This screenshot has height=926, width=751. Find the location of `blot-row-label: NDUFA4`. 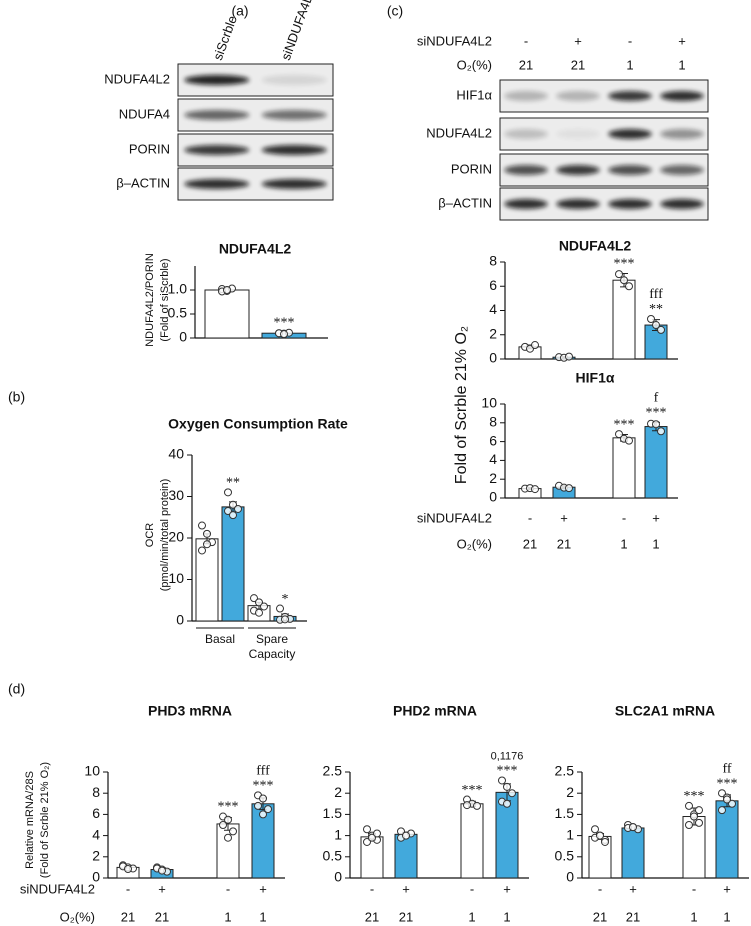

blot-row-label: NDUFA4 is located at coordinates (144, 113).